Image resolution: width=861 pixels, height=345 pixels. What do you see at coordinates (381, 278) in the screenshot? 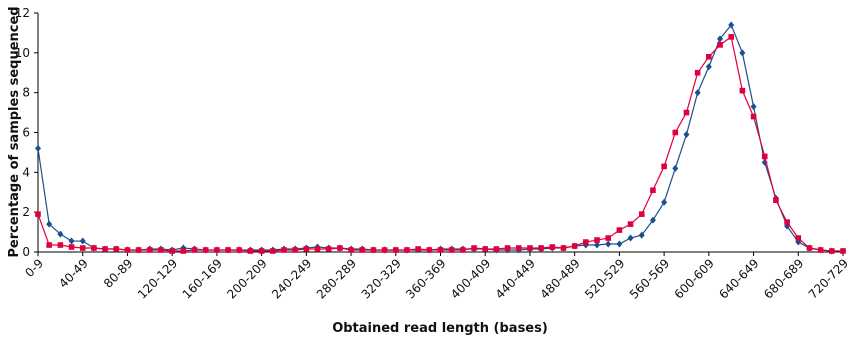
I see `x-tick-label: 320-329` at bounding box center [381, 278].